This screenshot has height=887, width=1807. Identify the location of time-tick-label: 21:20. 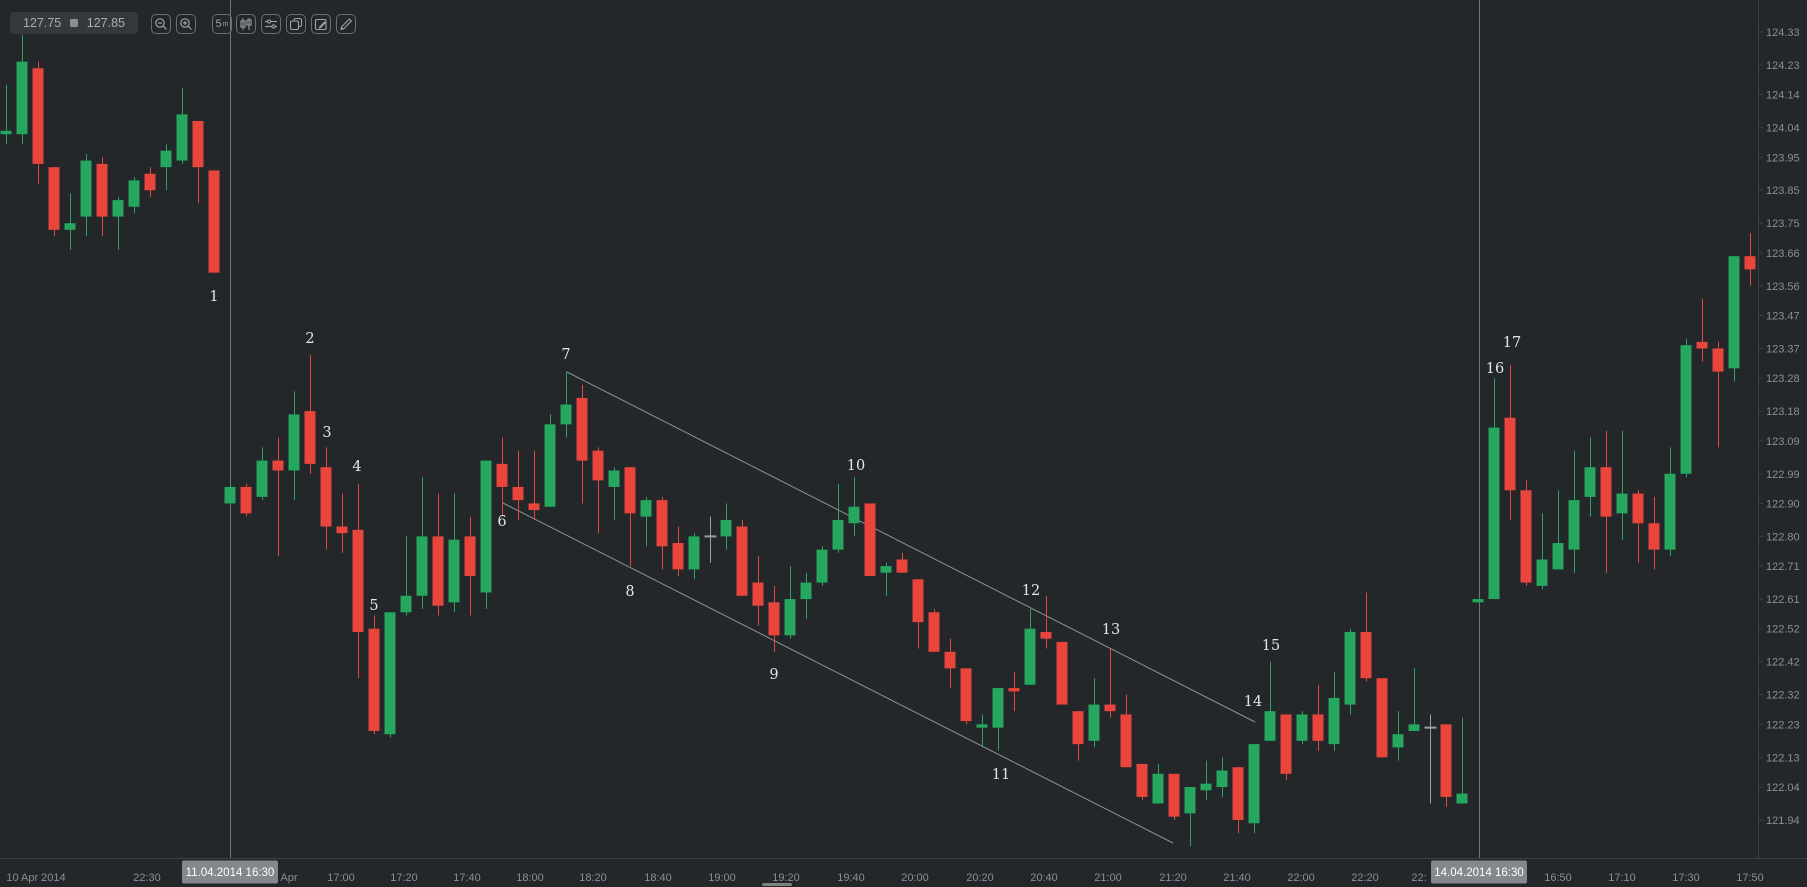
(1173, 878).